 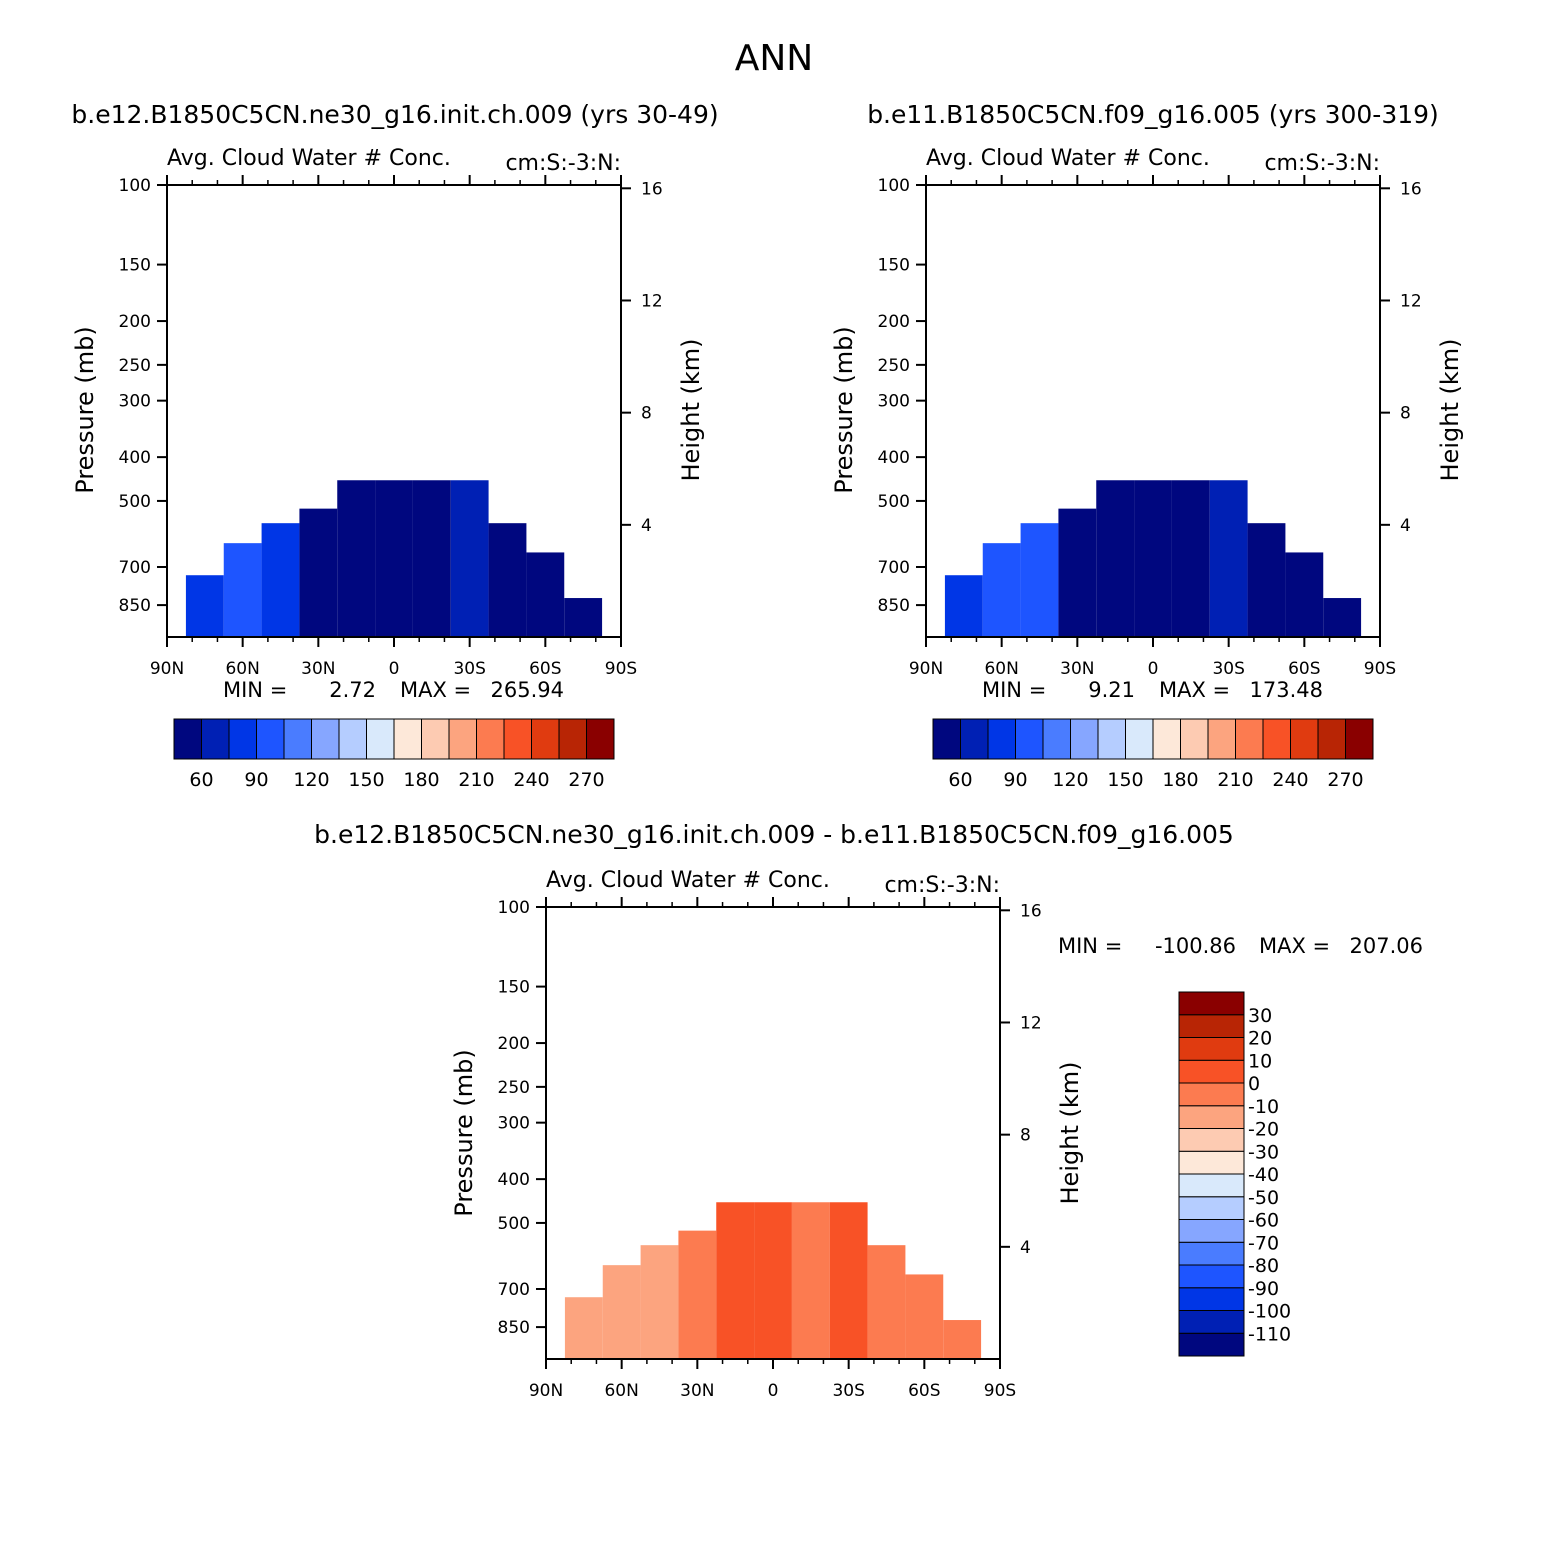 What do you see at coordinates (1322, 163) in the screenshot?
I see `panel-2-title-right: cm:S:-3:N:` at bounding box center [1322, 163].